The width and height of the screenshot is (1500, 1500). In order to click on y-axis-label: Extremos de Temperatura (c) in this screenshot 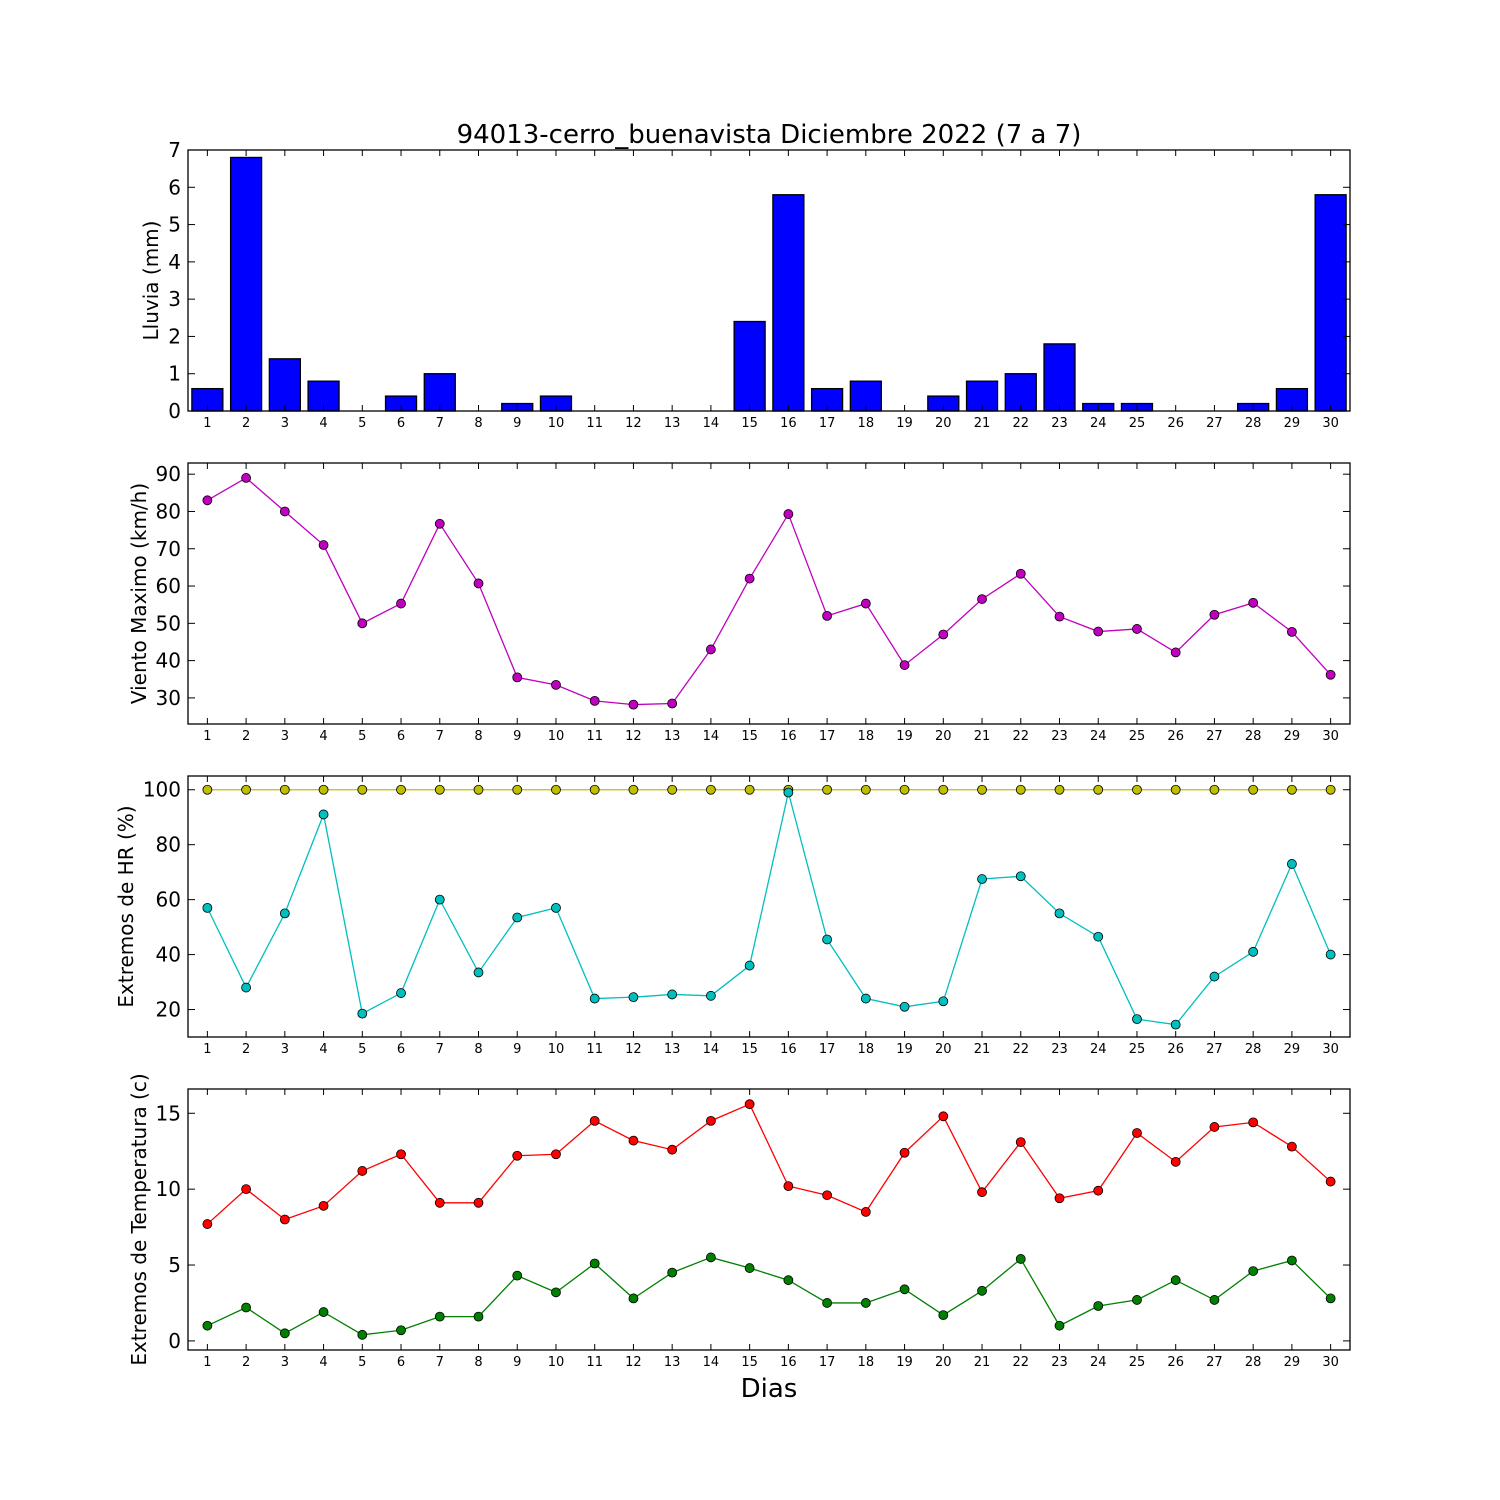, I will do `click(139, 1219)`.